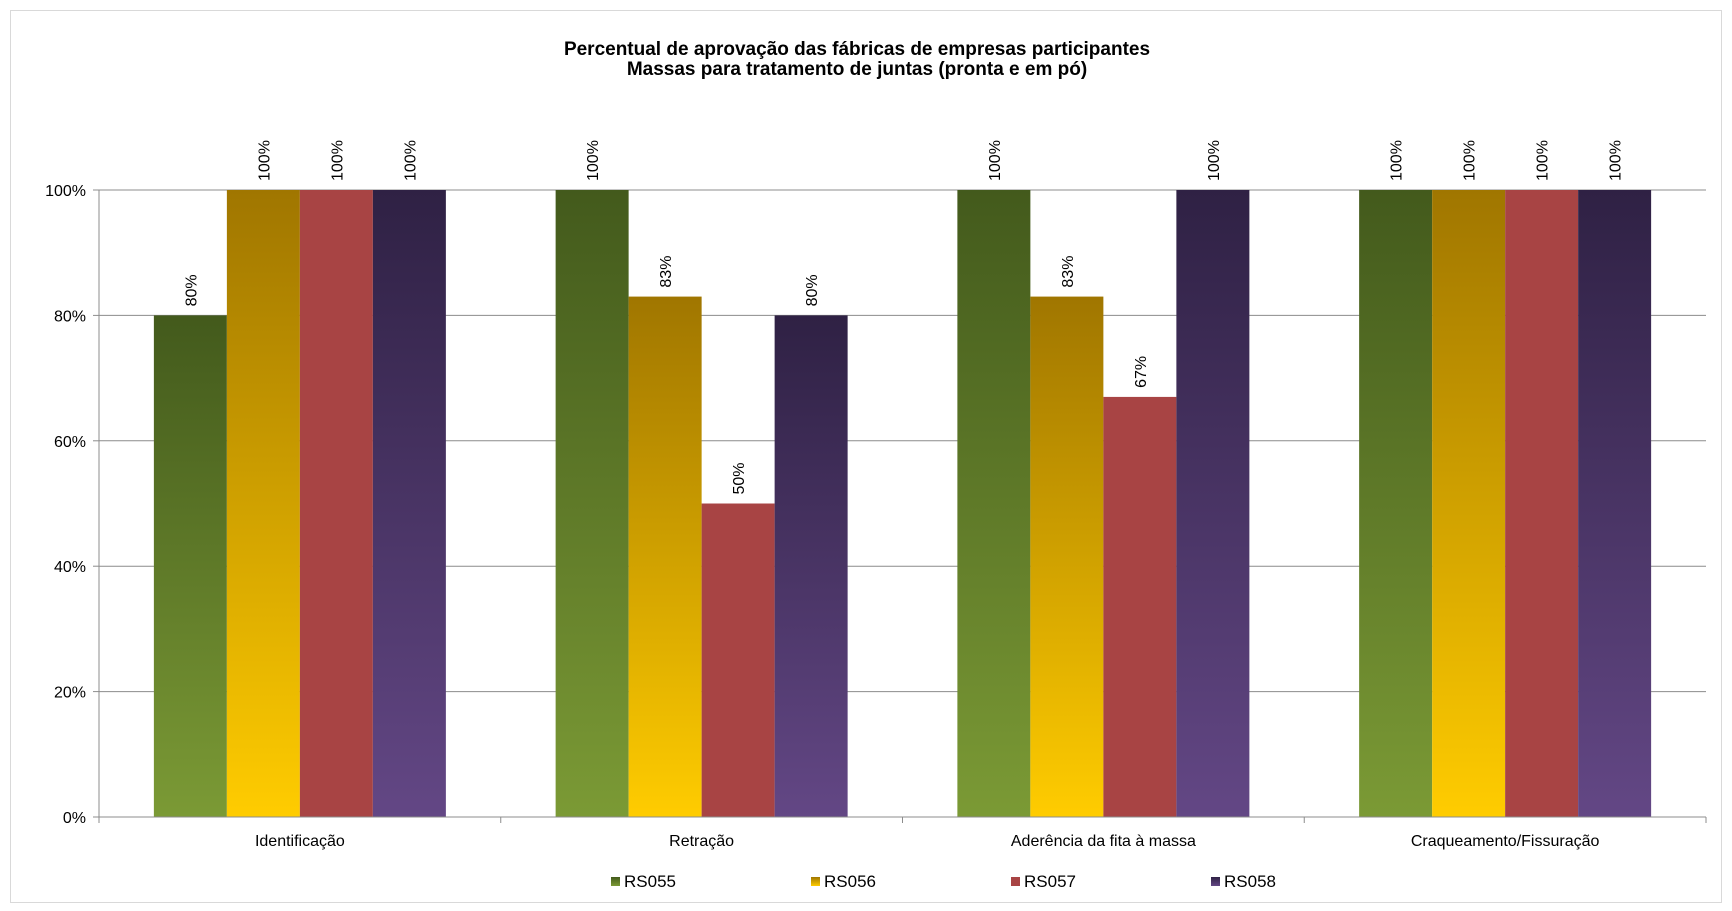 The height and width of the screenshot is (911, 1732). I want to click on y-tick-label: 0%, so click(74, 818).